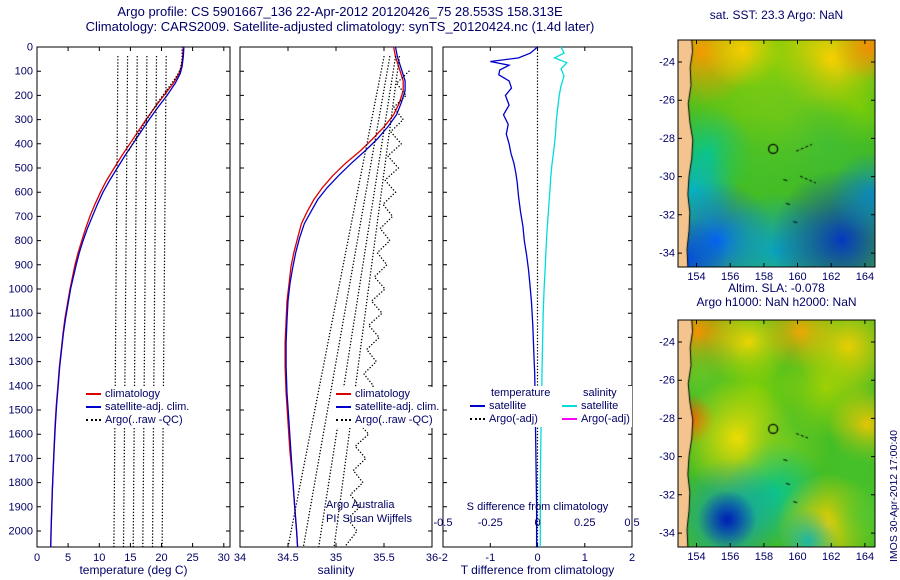 The image size is (900, 580). Describe the element at coordinates (537, 523) in the screenshot. I see `s-diff-tick: 0` at that location.